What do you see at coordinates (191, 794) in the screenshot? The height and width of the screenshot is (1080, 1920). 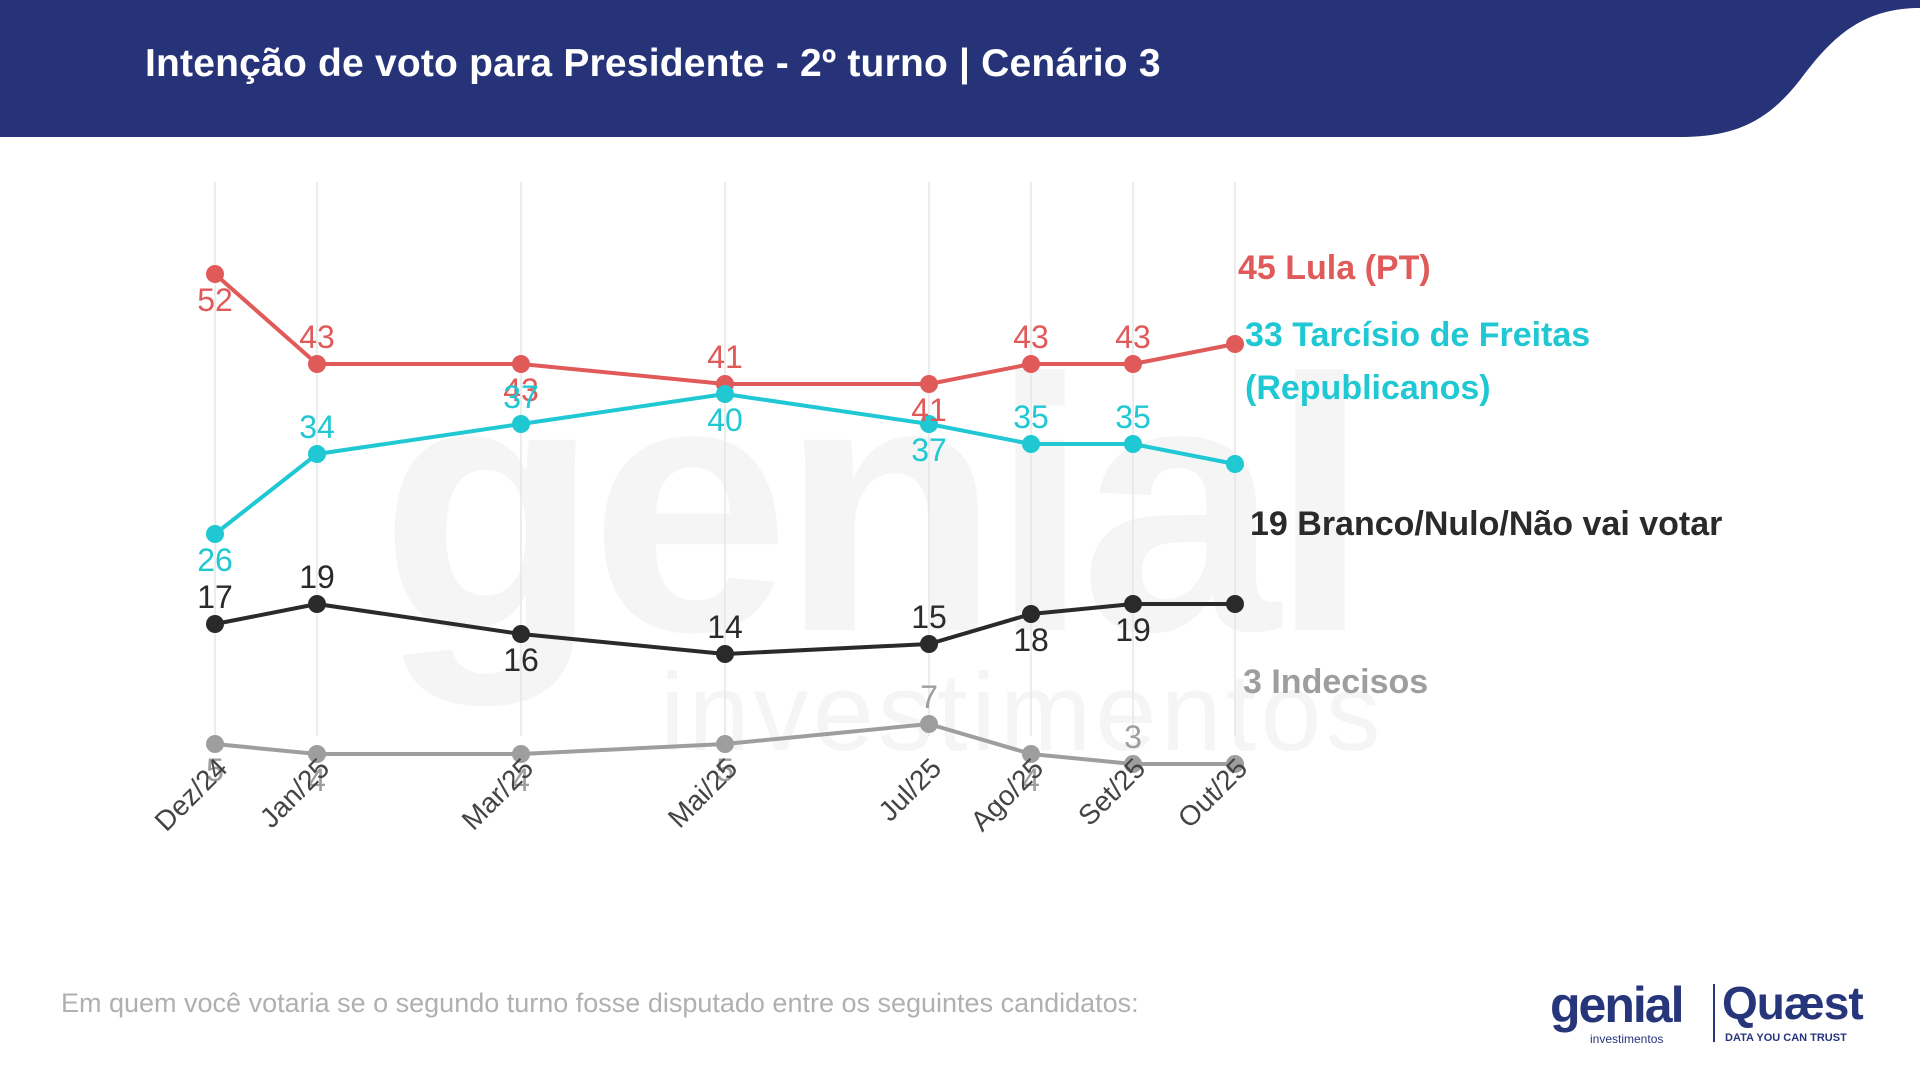 I see `x-tick-label: Dez/24` at bounding box center [191, 794].